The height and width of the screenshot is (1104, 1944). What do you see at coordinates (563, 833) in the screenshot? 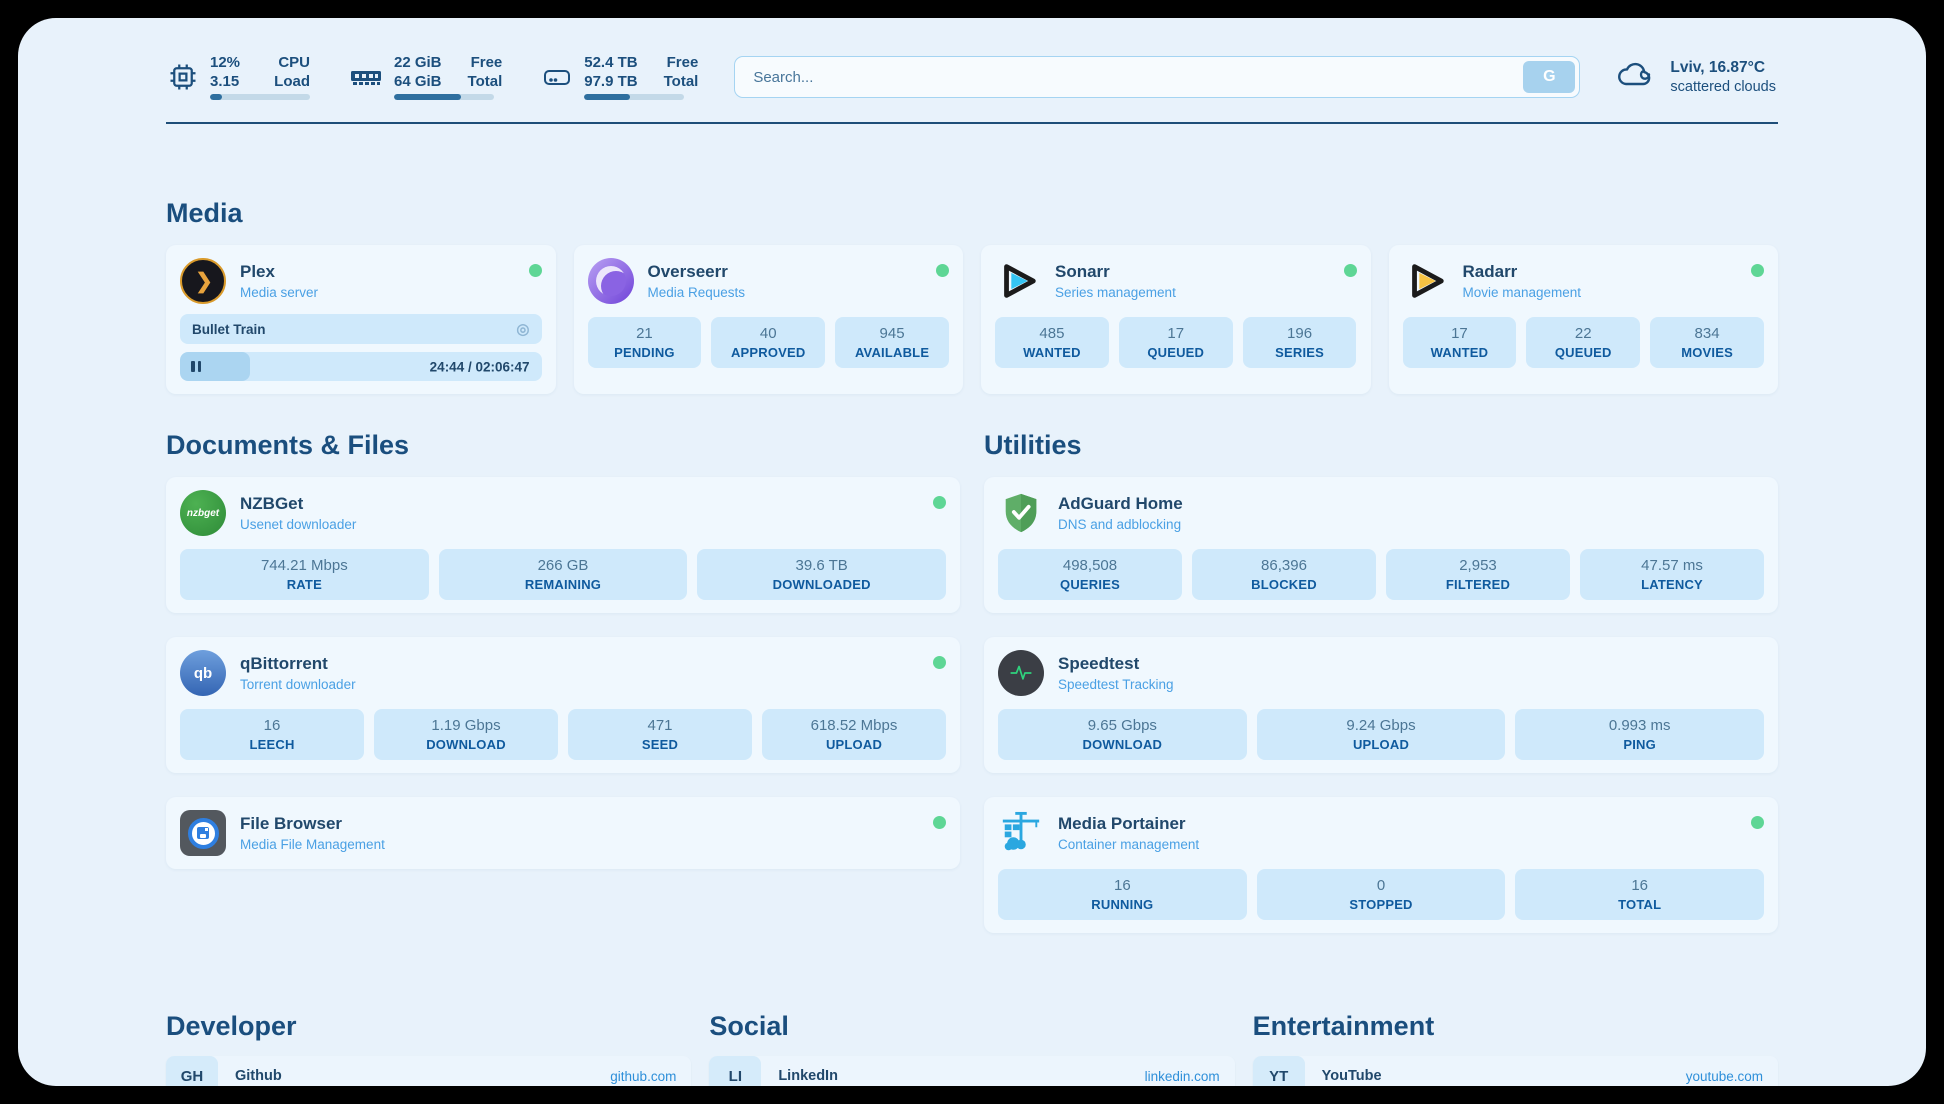
I see `card-filebrowser: File Browser Media File Management` at bounding box center [563, 833].